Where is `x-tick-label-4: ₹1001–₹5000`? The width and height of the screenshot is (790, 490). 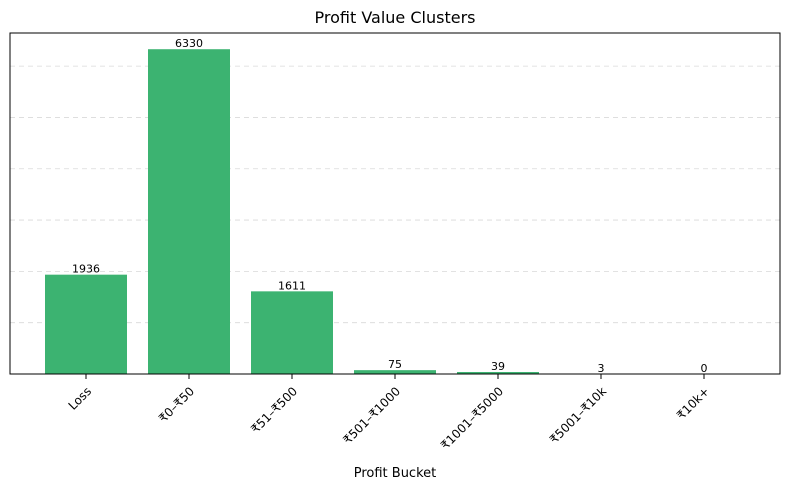
x-tick-label-4: ₹1001–₹5000 is located at coordinates (472, 418).